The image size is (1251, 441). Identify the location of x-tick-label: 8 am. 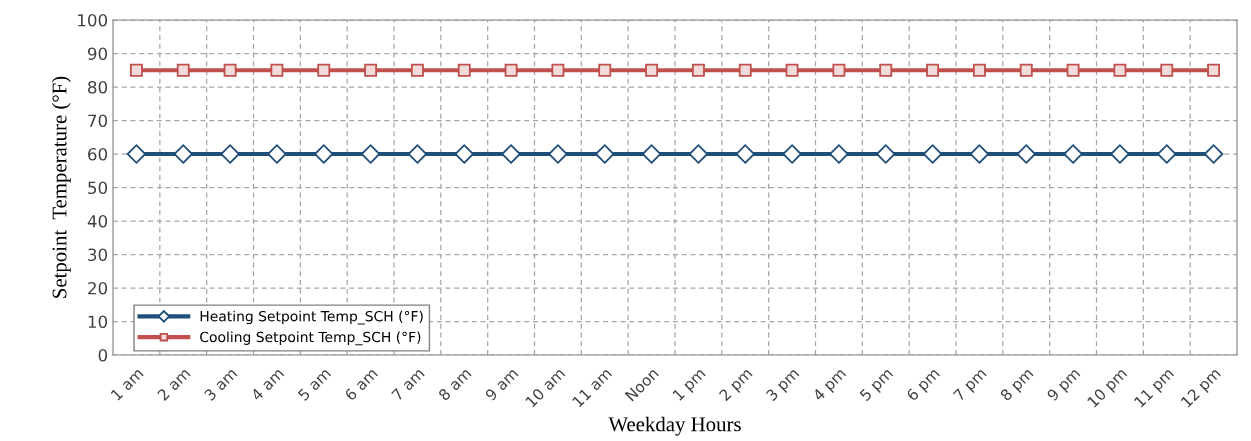
(454, 384).